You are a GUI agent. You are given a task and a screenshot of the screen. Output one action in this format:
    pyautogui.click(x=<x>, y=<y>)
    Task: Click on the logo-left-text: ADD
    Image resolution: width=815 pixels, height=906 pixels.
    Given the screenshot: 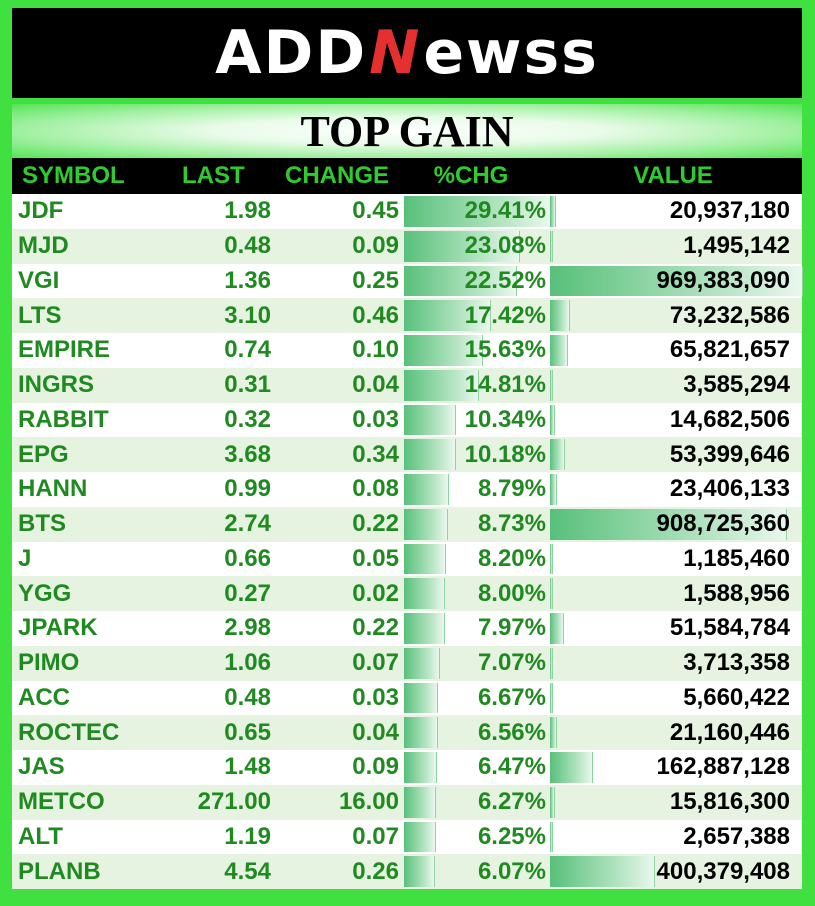 What is the action you would take?
    pyautogui.click(x=291, y=53)
    